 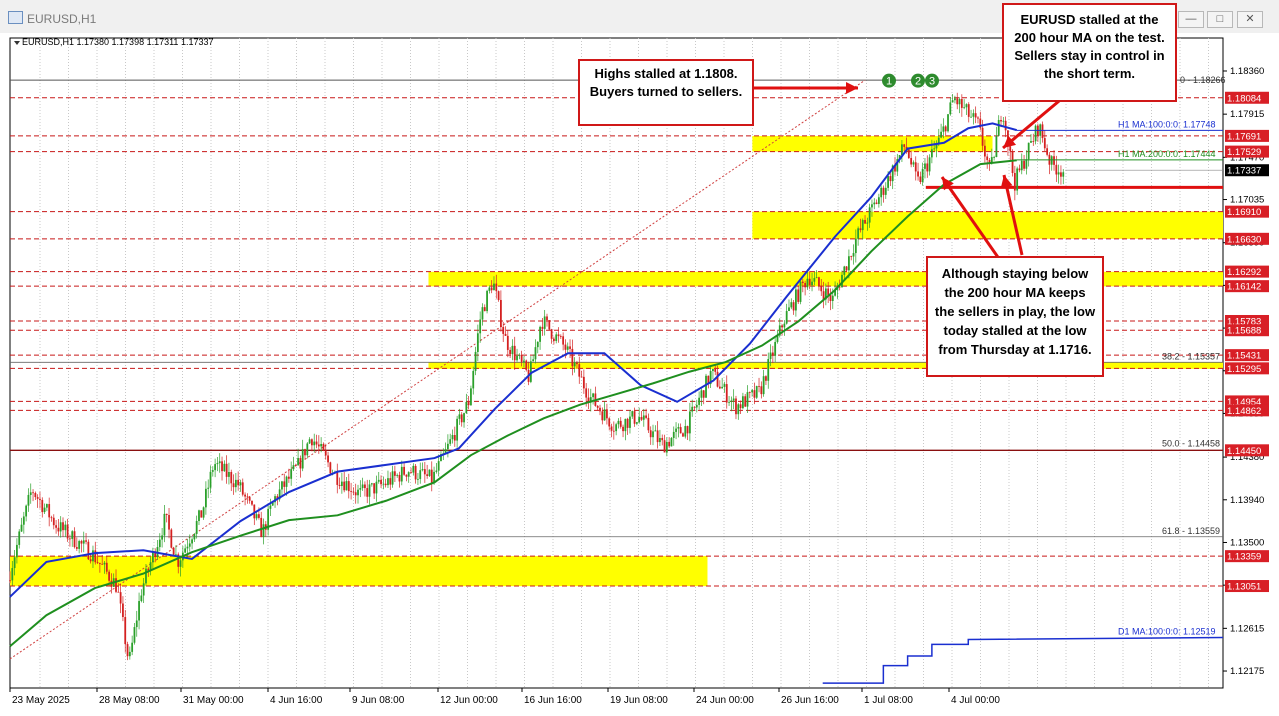 I want to click on level-tag-6: 1.16142, so click(x=1244, y=287).